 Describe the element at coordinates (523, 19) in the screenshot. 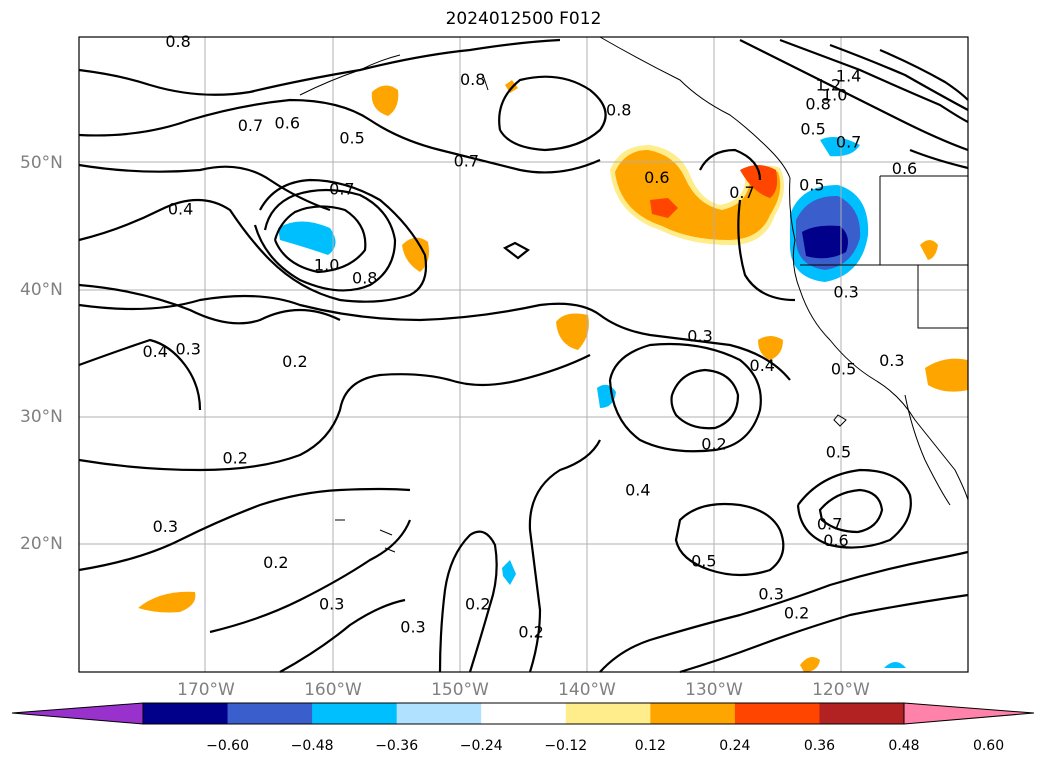

I see `map-title: 2024012500 F012` at that location.